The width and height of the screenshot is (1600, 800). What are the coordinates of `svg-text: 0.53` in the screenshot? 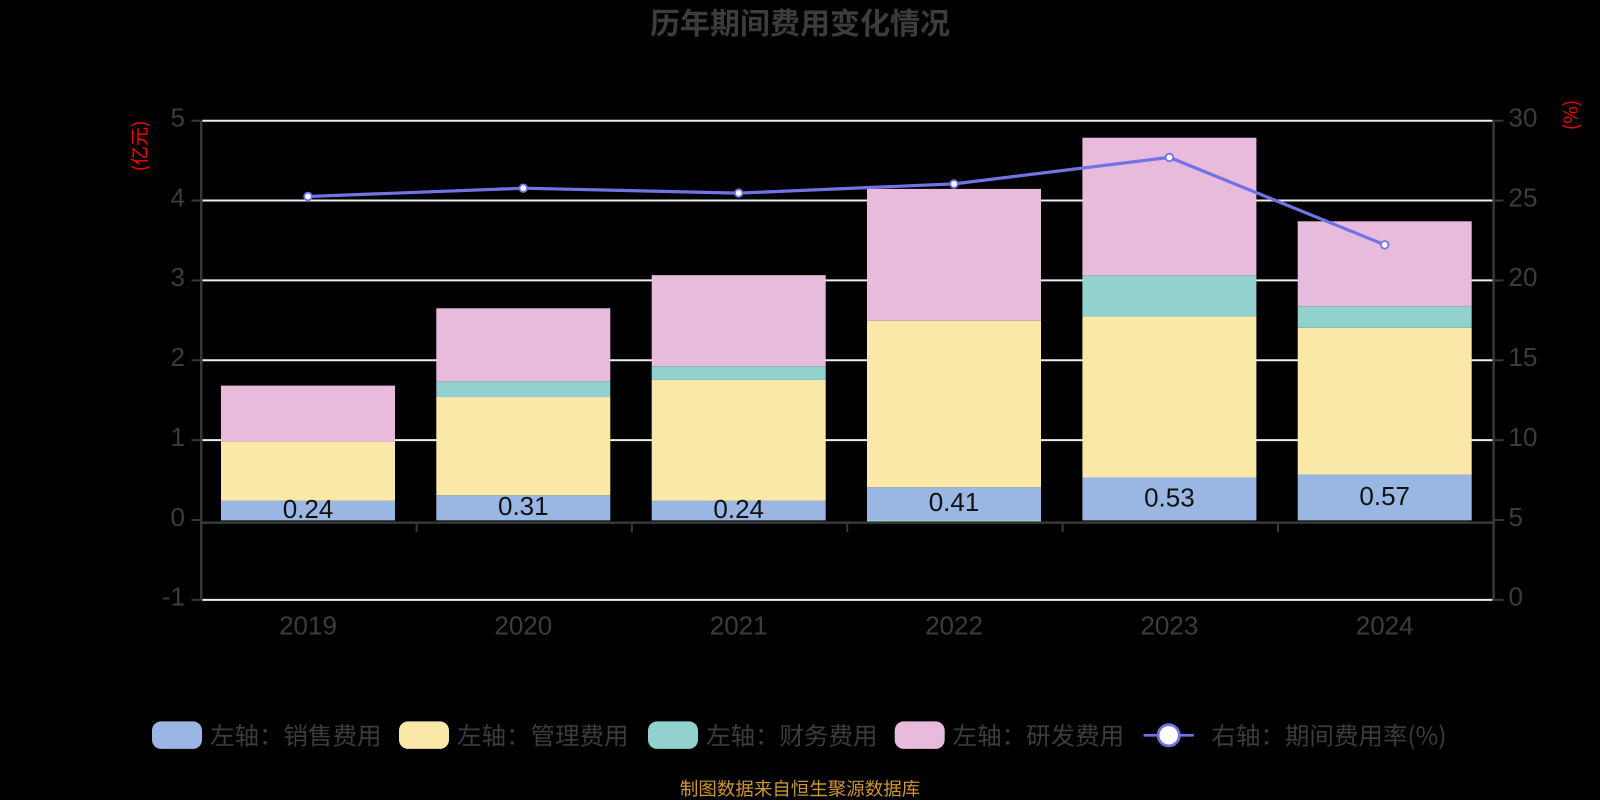 It's located at (1169, 497).